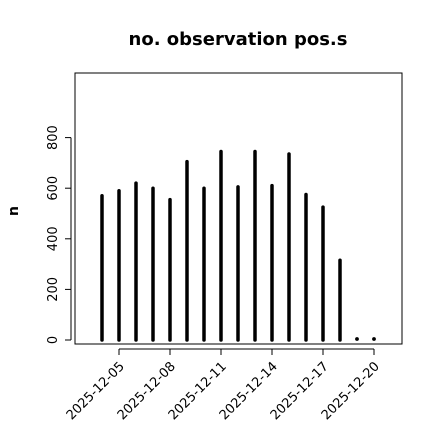  I want to click on y-axis-label: n, so click(14, 211).